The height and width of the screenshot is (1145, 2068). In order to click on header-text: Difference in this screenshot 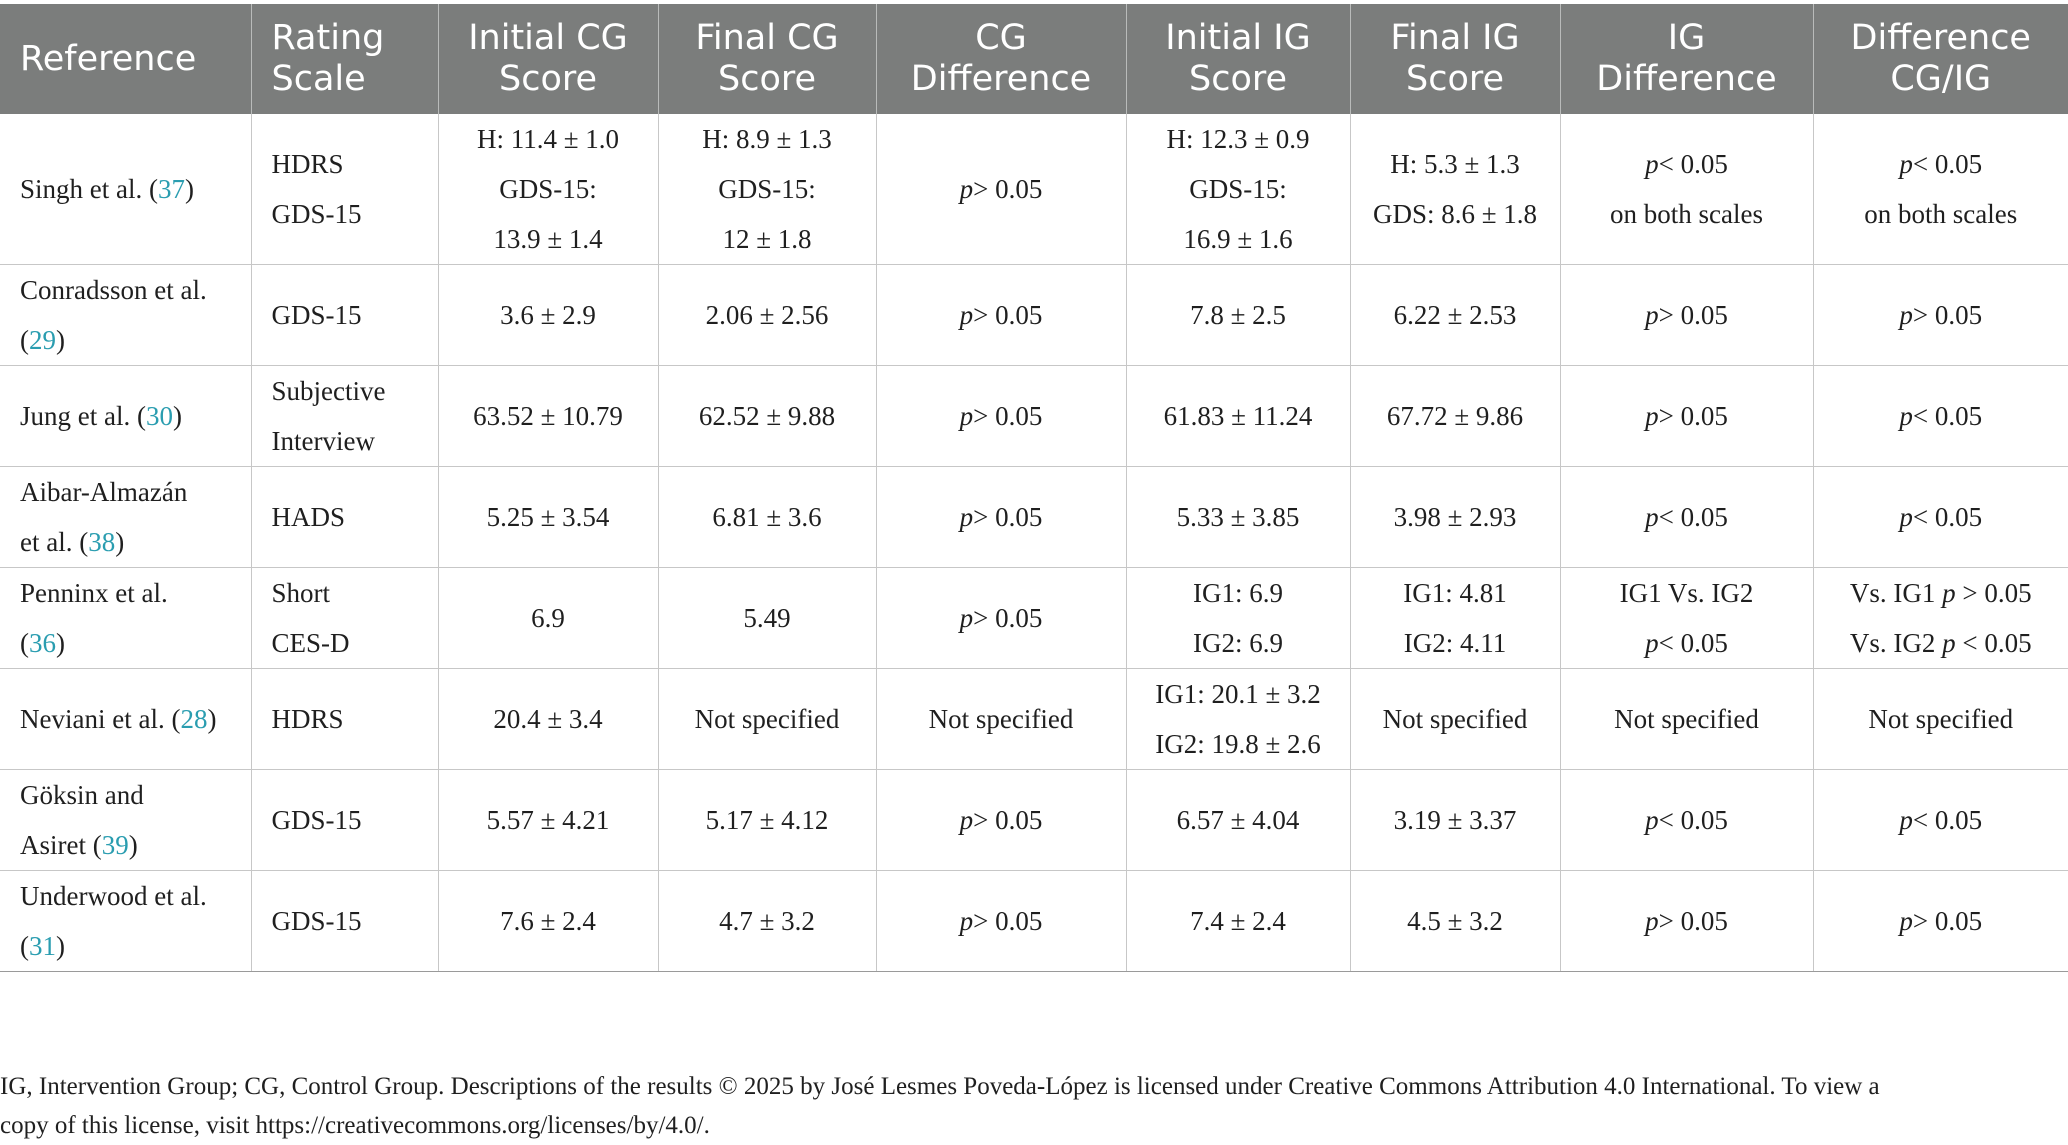, I will do `click(1686, 79)`.